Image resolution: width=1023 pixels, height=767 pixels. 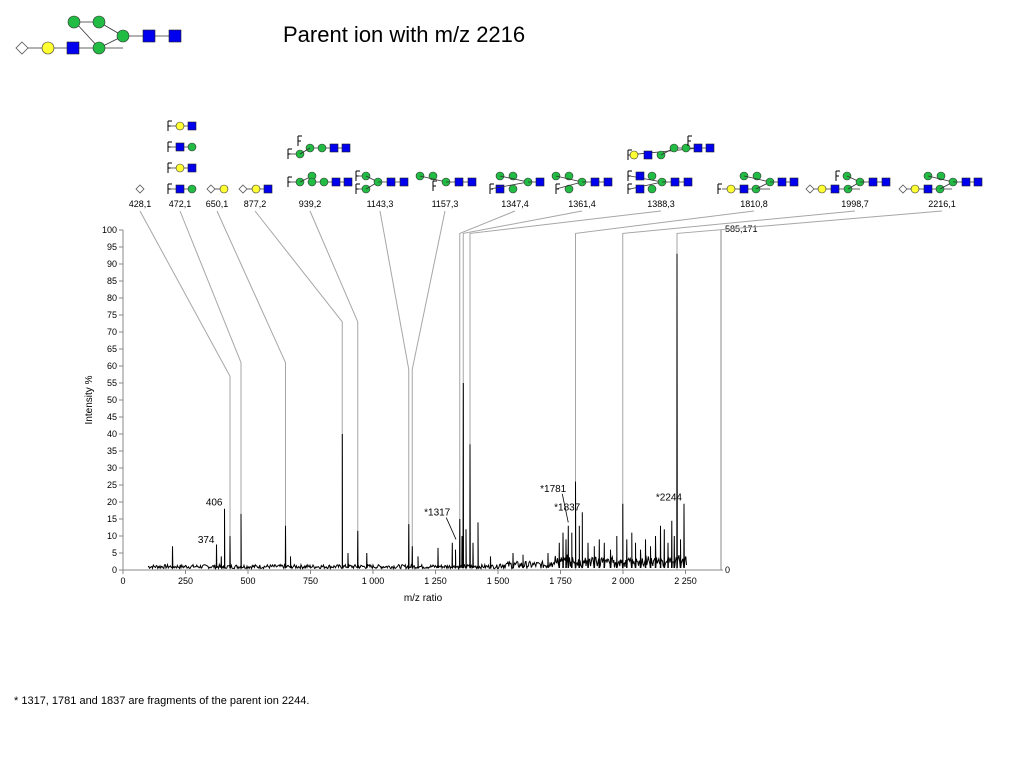 I want to click on structure-mass-label: 472,1, so click(x=180, y=204).